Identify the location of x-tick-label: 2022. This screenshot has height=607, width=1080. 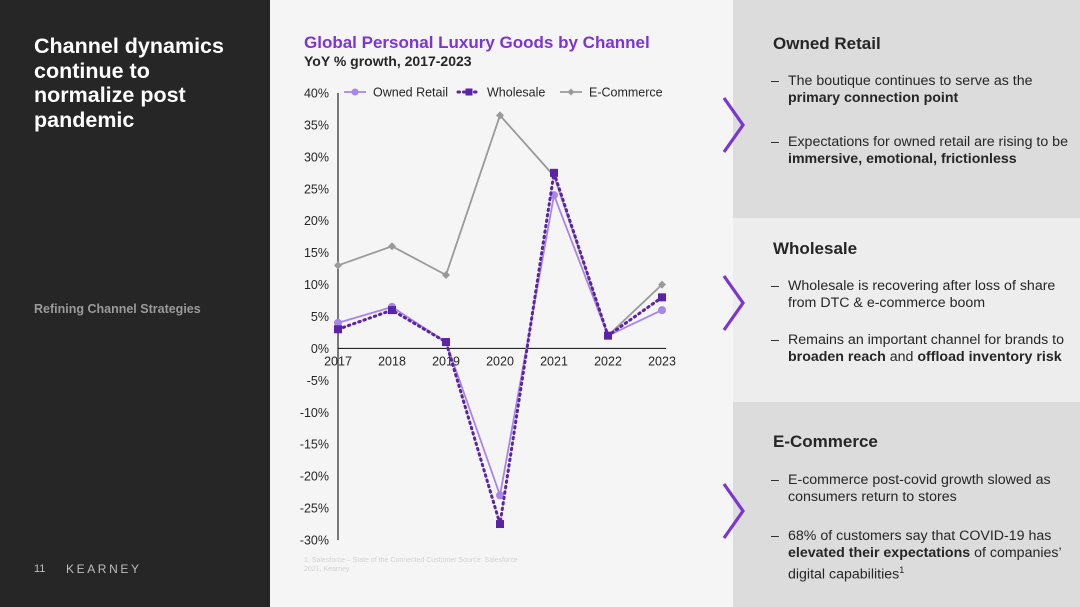
(608, 361).